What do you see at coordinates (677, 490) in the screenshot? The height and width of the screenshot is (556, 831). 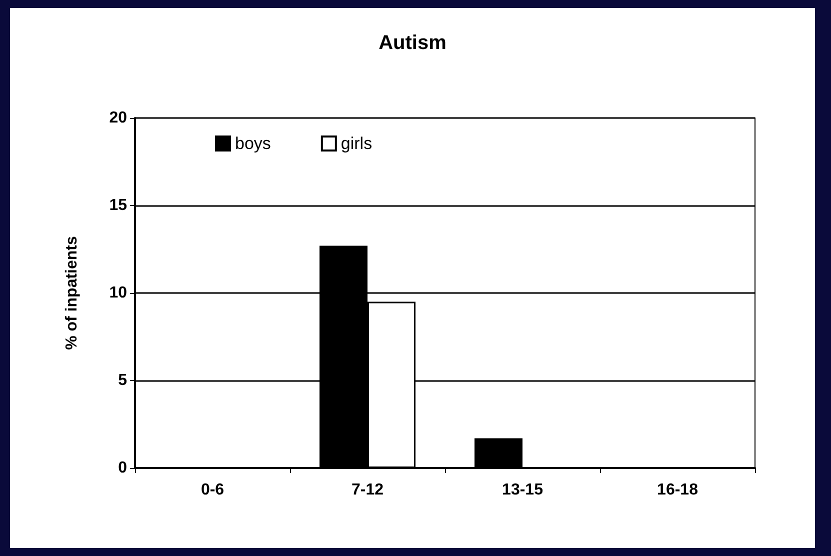 I see `x-tick-label: 16-18` at bounding box center [677, 490].